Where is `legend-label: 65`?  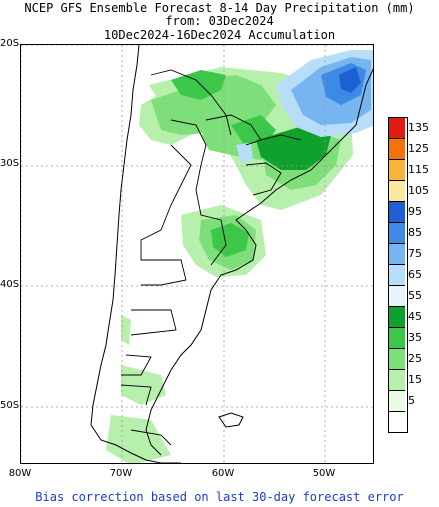
legend-label: 65 is located at coordinates (415, 274).